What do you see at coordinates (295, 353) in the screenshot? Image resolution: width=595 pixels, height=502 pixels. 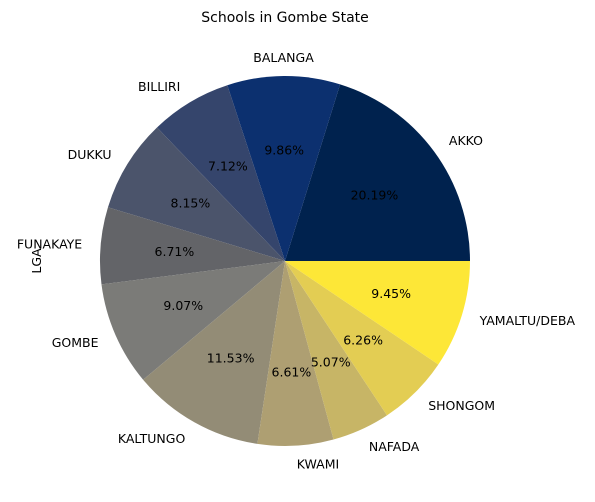 I see `pie-slice-kwami` at bounding box center [295, 353].